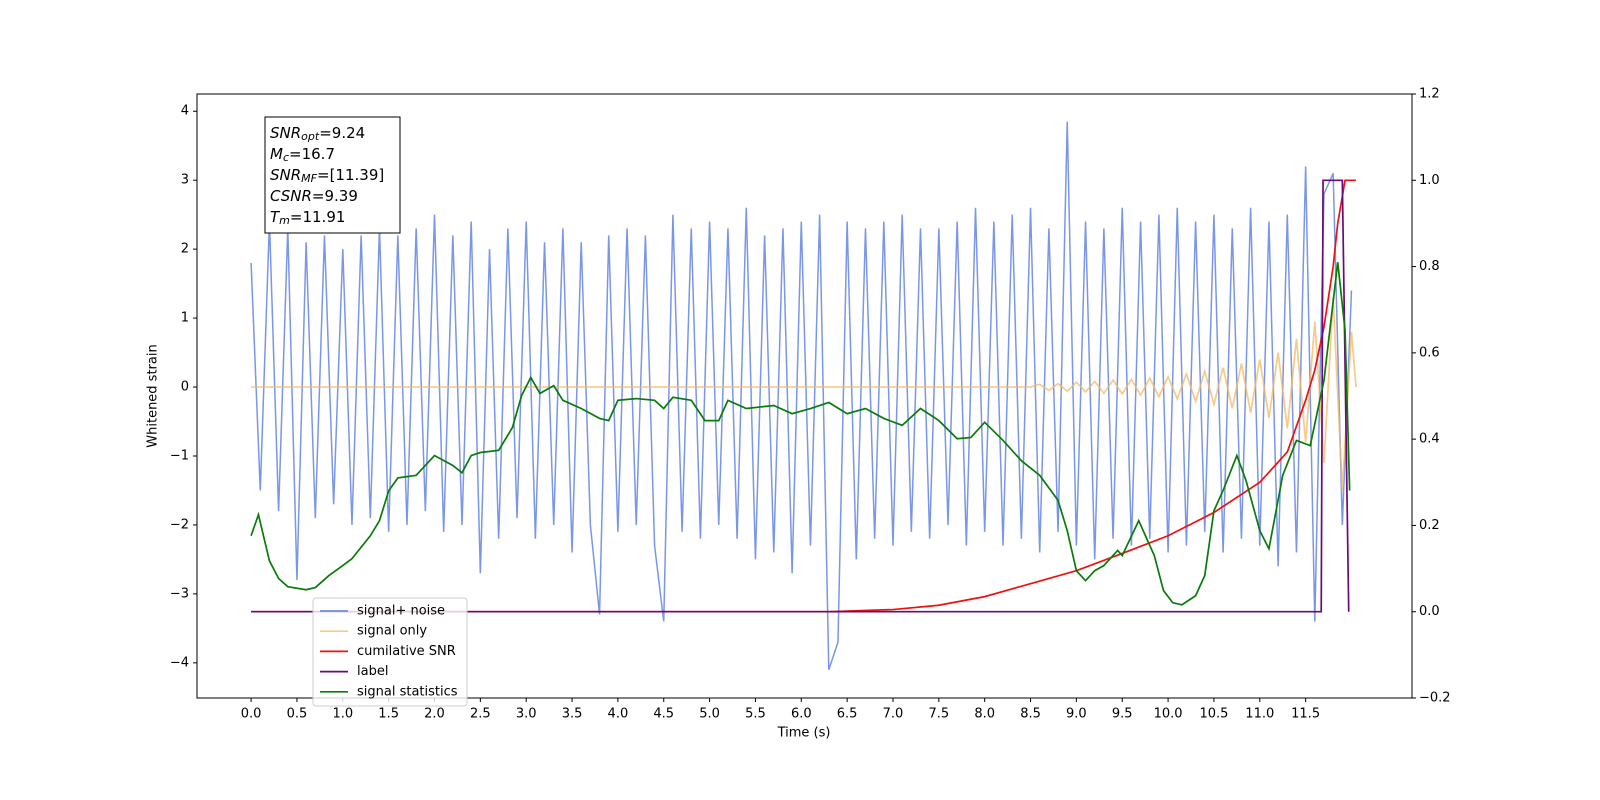  What do you see at coordinates (847, 714) in the screenshot?
I see `x-tick-label: 6.5` at bounding box center [847, 714].